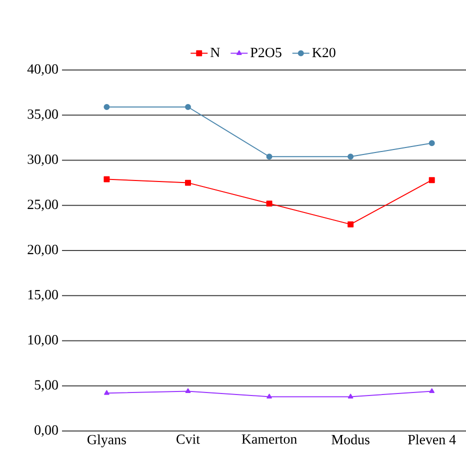 Image resolution: width=466 pixels, height=472 pixels. Describe the element at coordinates (43, 340) in the screenshot. I see `y-tick-label: 10,00` at that location.